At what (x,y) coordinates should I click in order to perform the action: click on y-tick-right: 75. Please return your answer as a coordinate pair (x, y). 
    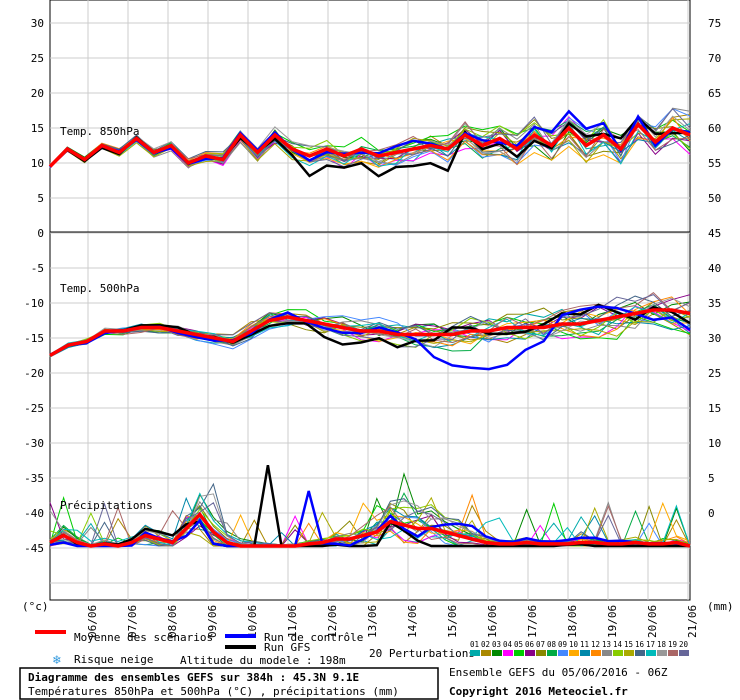
    Looking at the image, I should click on (714, 23).